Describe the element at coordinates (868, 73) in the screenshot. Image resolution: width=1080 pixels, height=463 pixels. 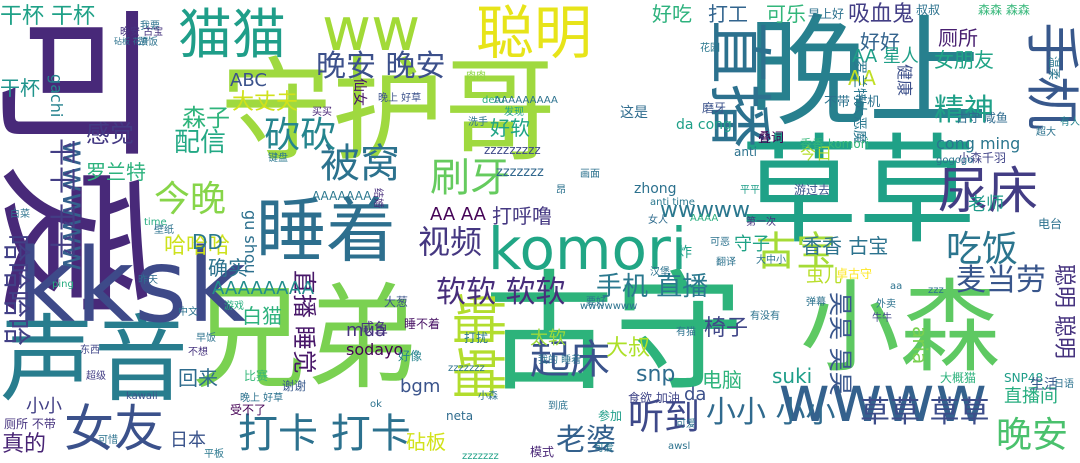
I see `word: 晚上` at that location.